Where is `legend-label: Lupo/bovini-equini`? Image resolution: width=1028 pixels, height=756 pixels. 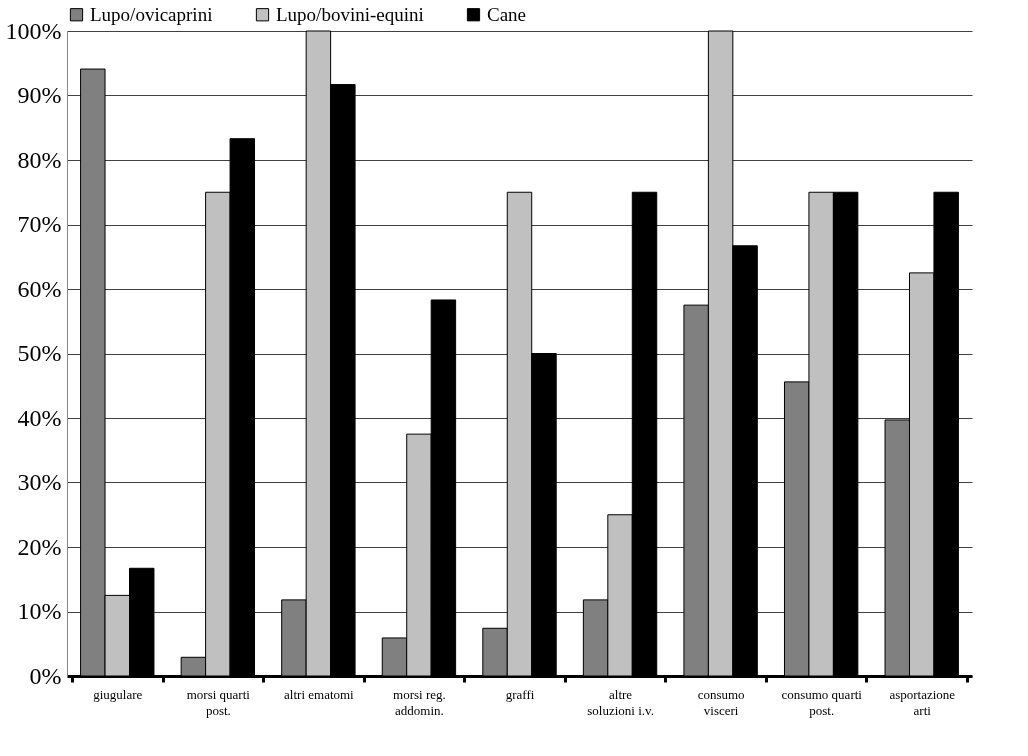
legend-label: Lupo/bovini-equini is located at coordinates (350, 14).